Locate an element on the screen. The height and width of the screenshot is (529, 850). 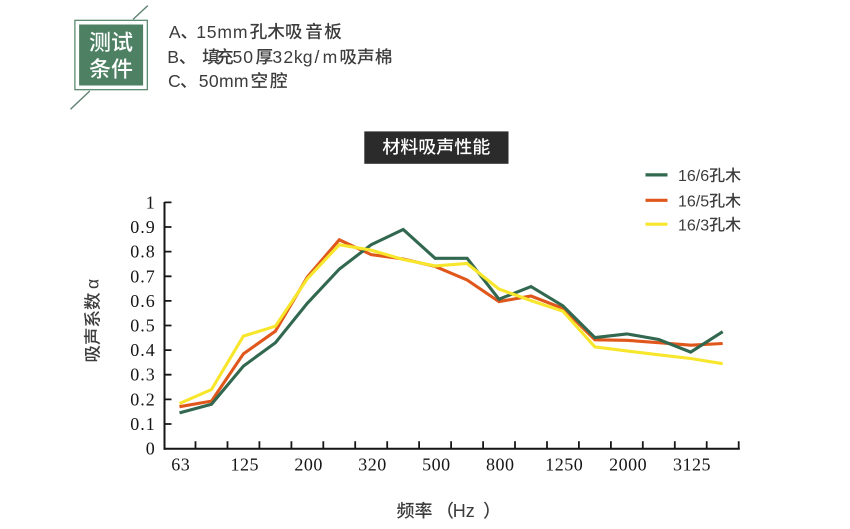
svg-text: 1250 is located at coordinates (564, 465).